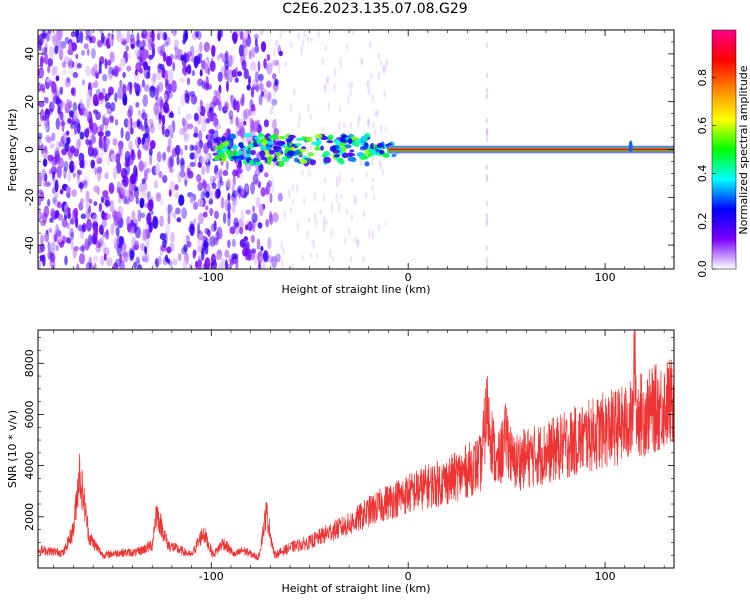 The height and width of the screenshot is (600, 750). What do you see at coordinates (724, 149) in the screenshot?
I see `colorbar-frame` at bounding box center [724, 149].